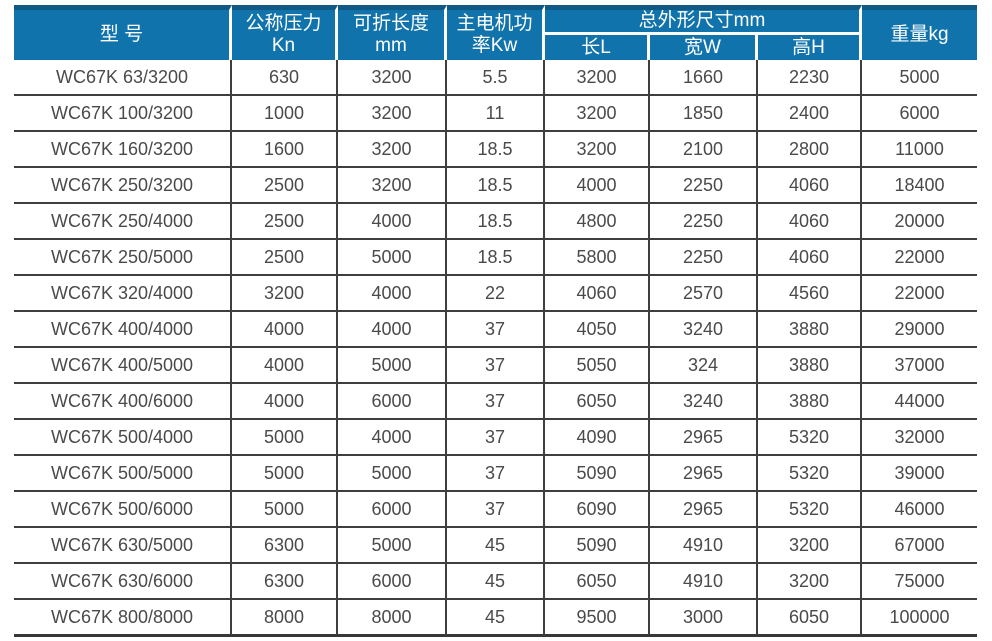 The image size is (992, 641). What do you see at coordinates (919, 34) in the screenshot?
I see `col-header-weight-label: 重量kg` at bounding box center [919, 34].